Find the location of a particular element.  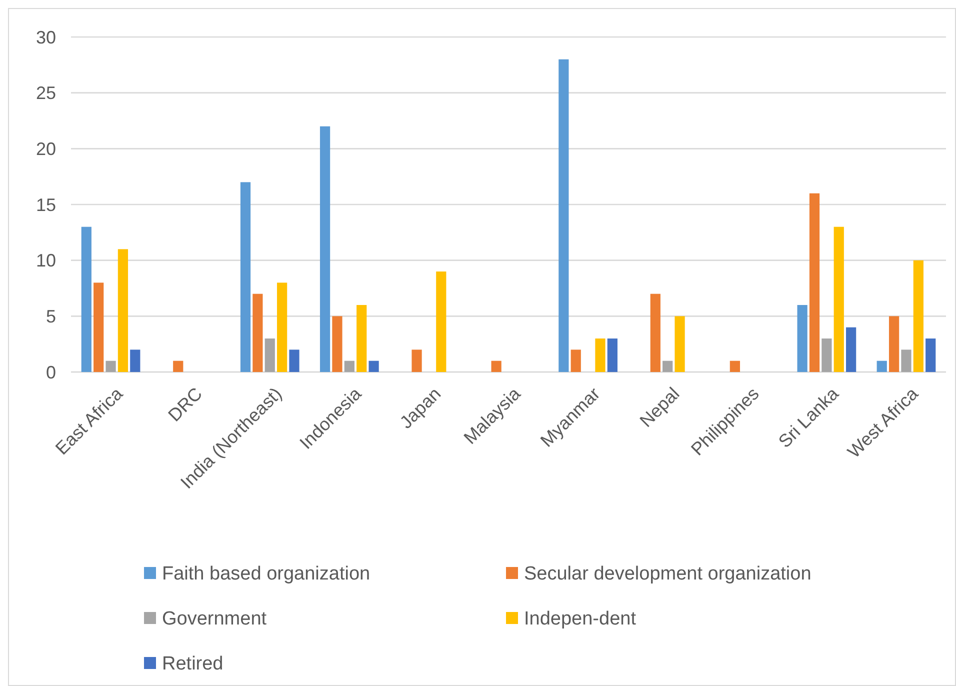

y-tick-label: 15 is located at coordinates (46, 204).